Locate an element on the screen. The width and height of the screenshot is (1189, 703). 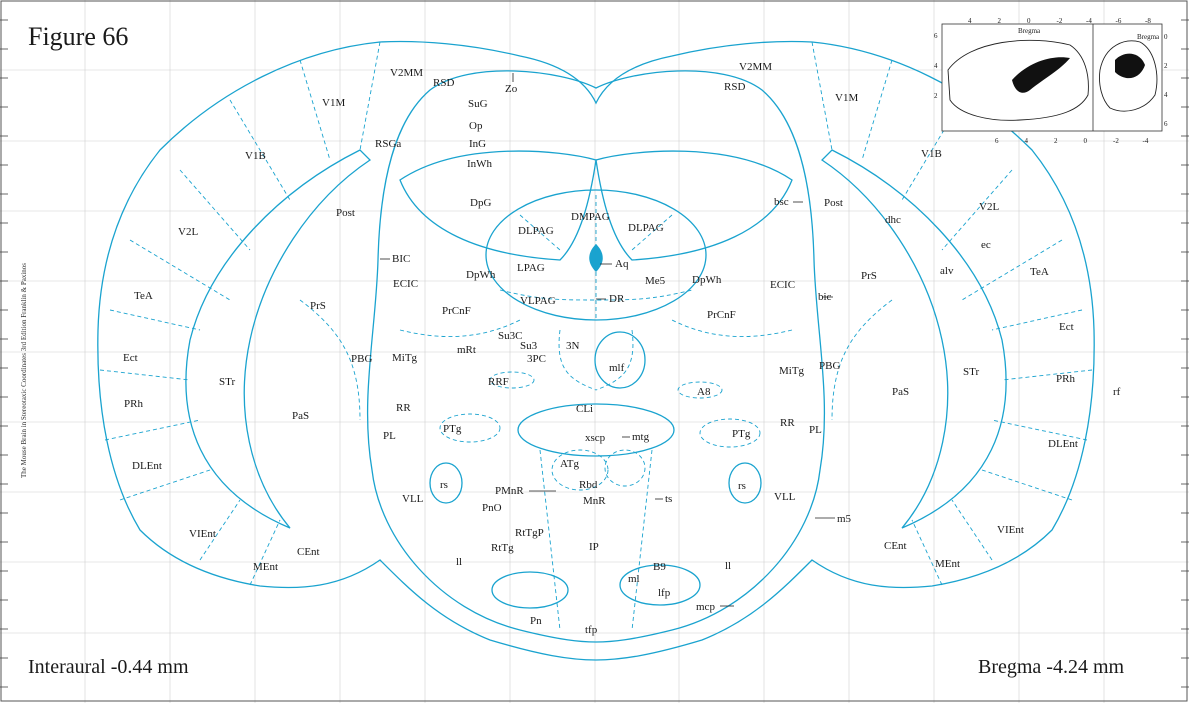
region-label: PnO is located at coordinates (492, 508).